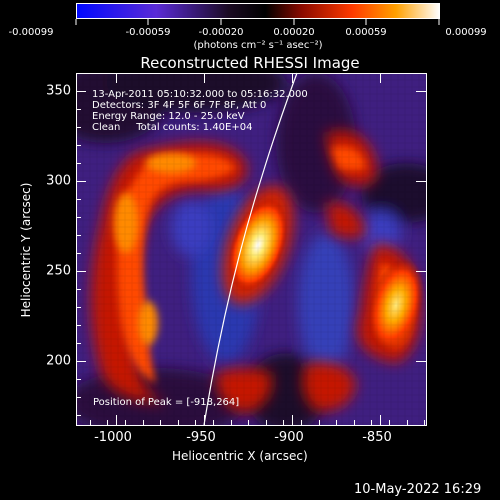 The image size is (500, 500). What do you see at coordinates (113, 437) in the screenshot?
I see `x-tick-label: -1000` at bounding box center [113, 437].